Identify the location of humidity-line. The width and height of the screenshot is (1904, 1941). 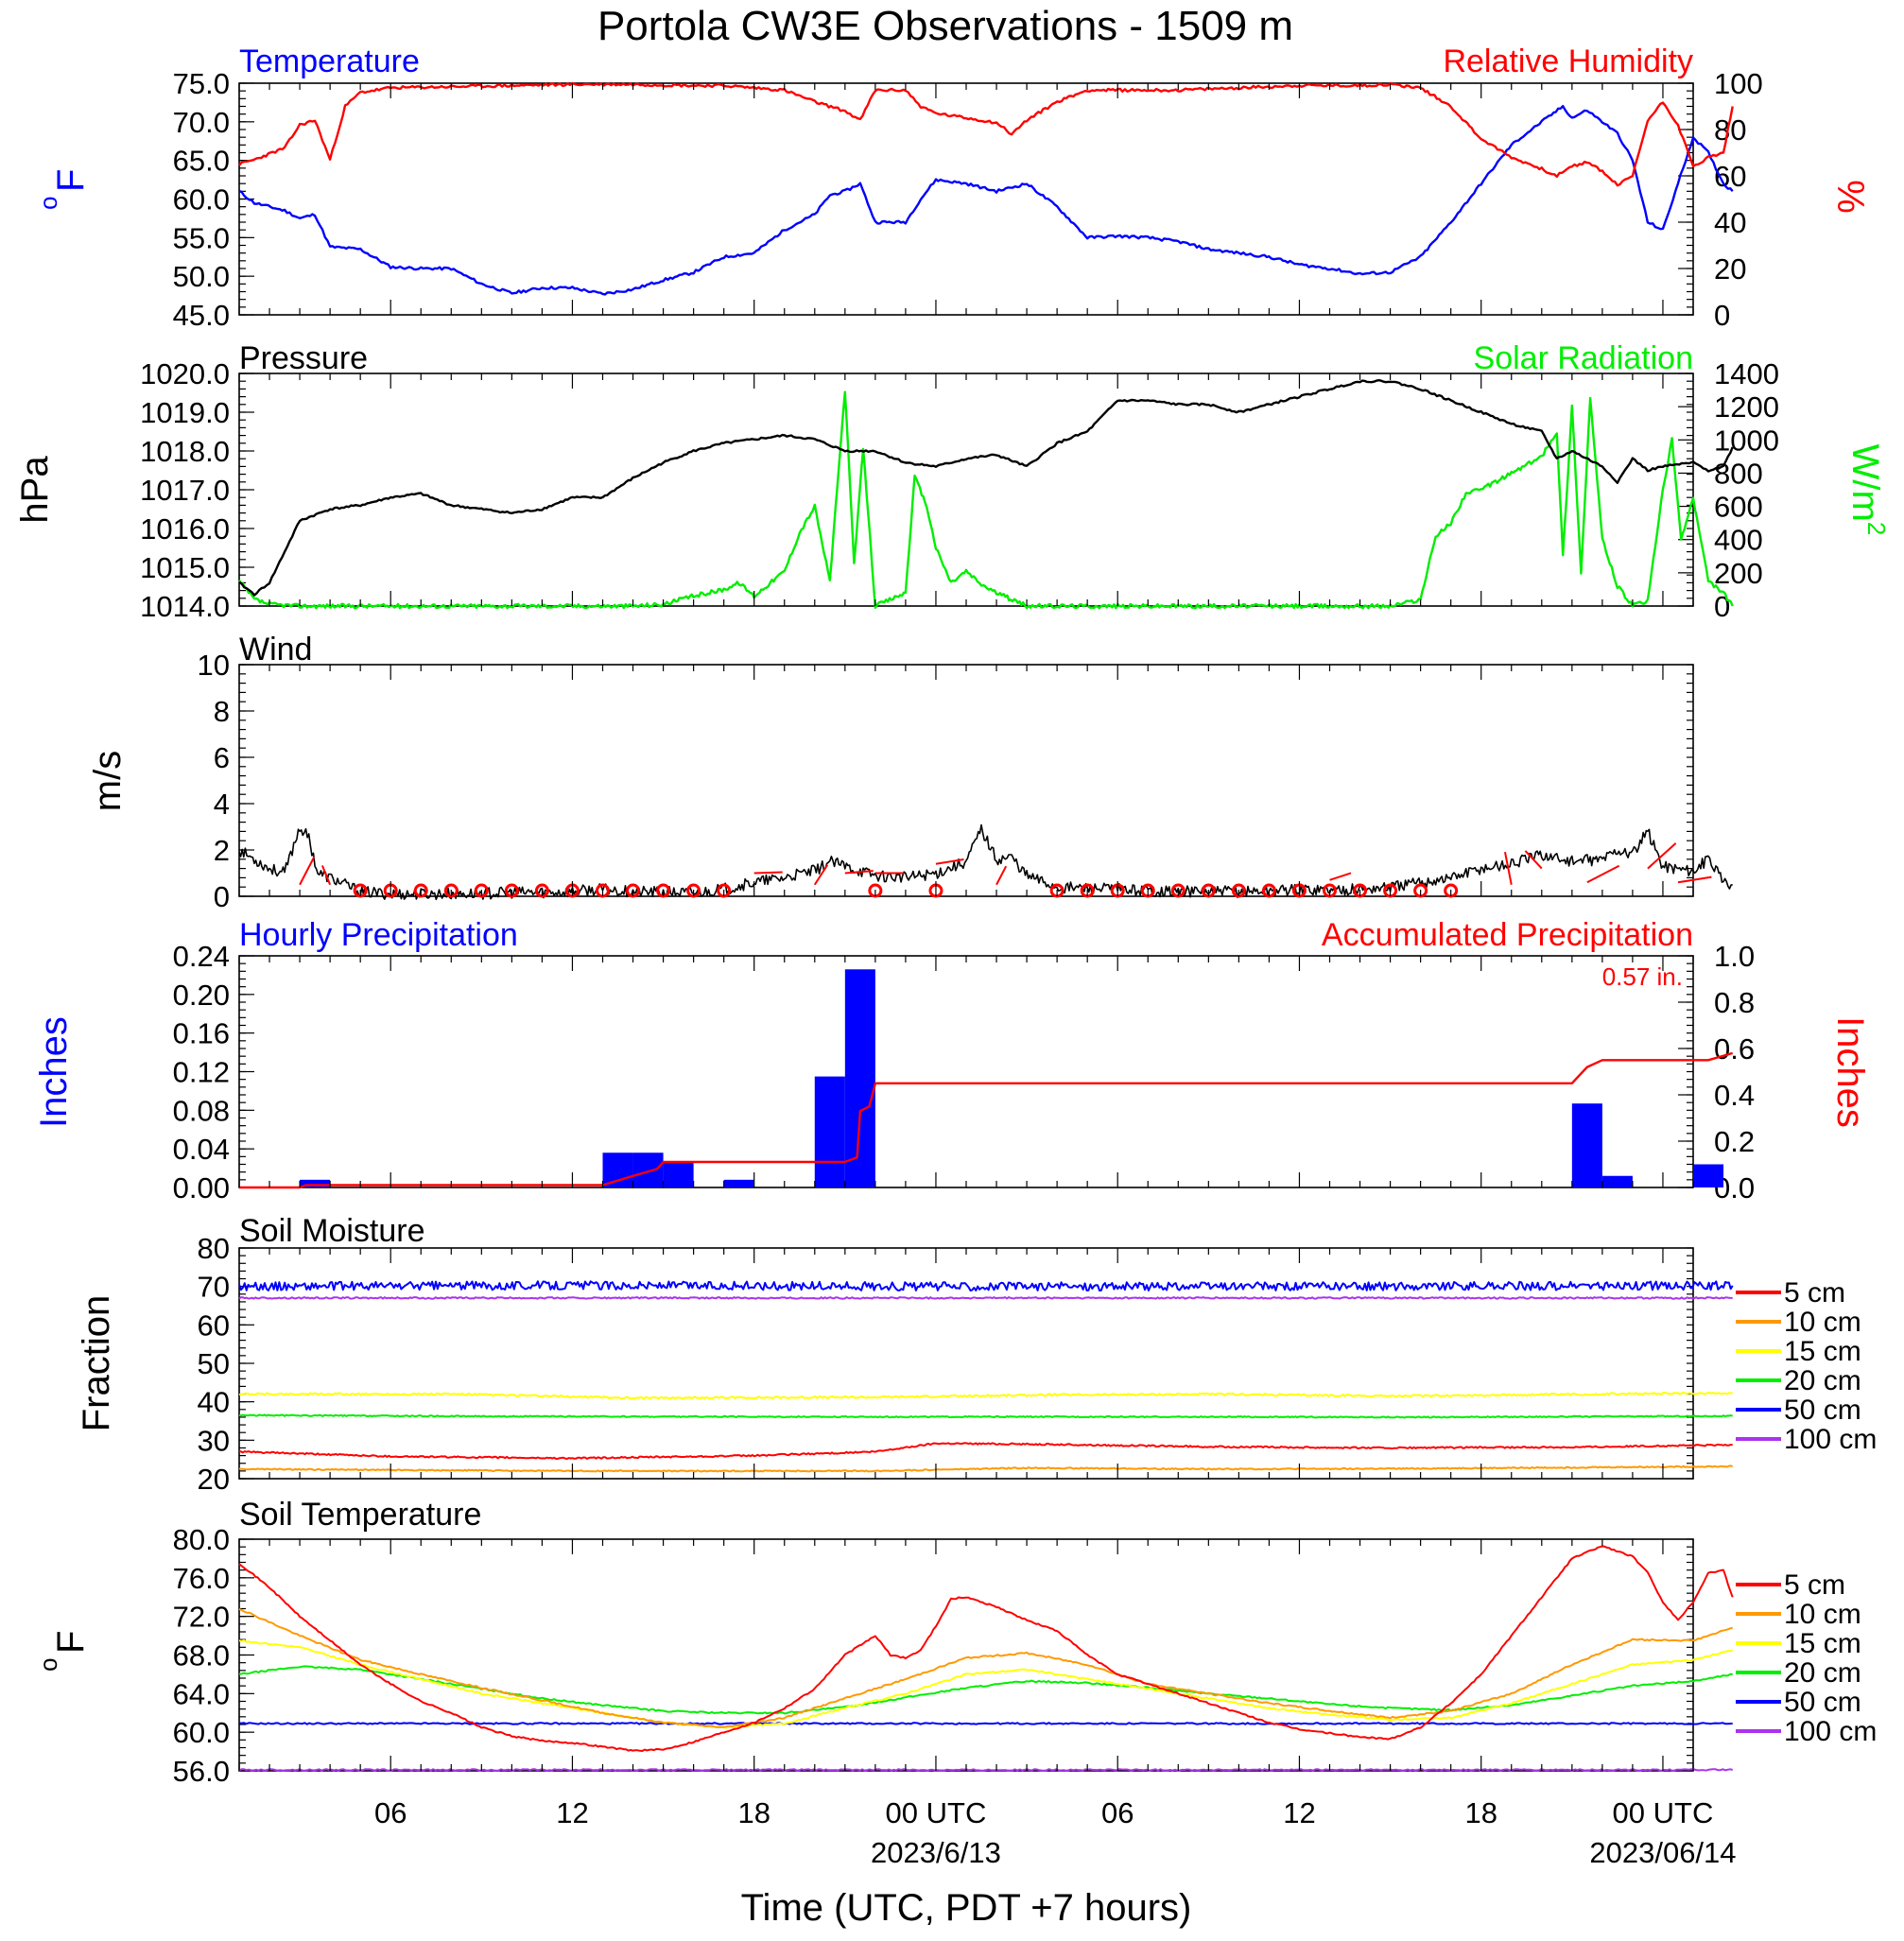
(986, 134).